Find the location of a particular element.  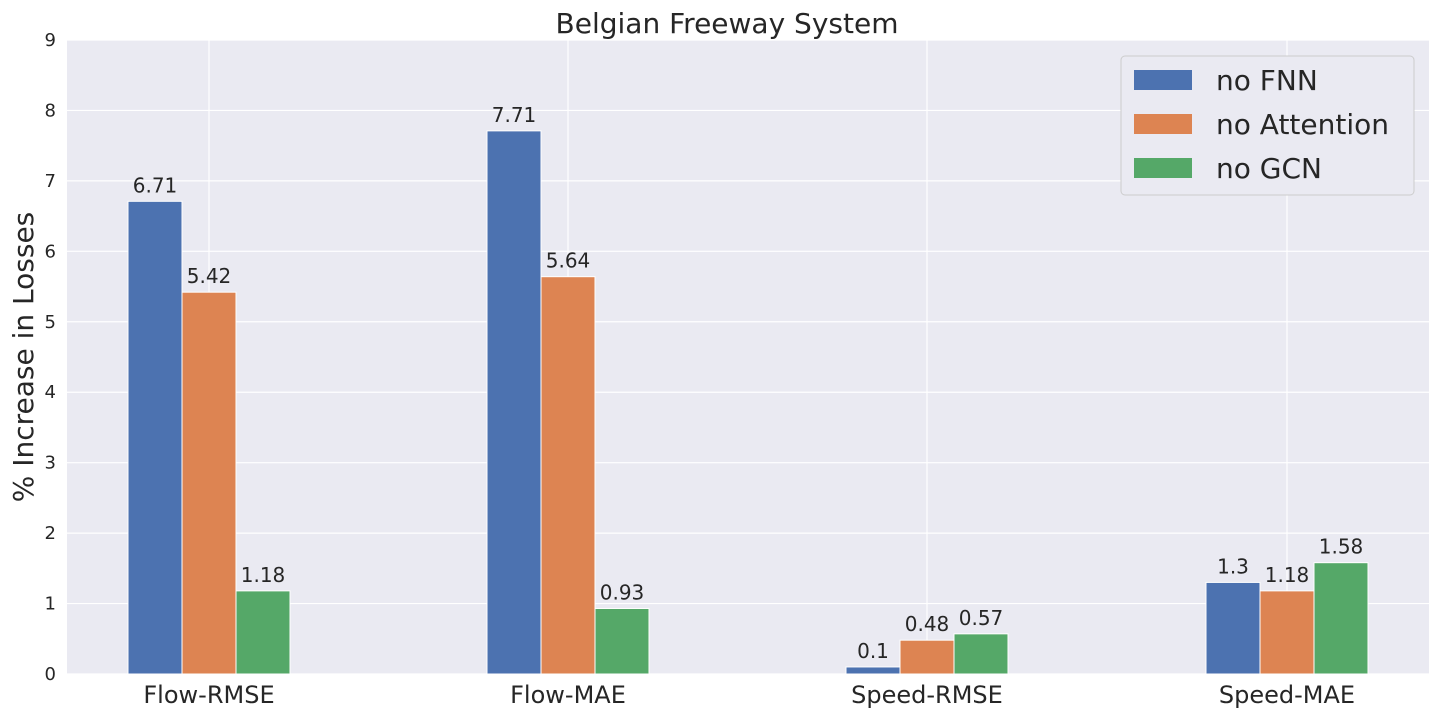

data-label: 0.1 is located at coordinates (873, 651).